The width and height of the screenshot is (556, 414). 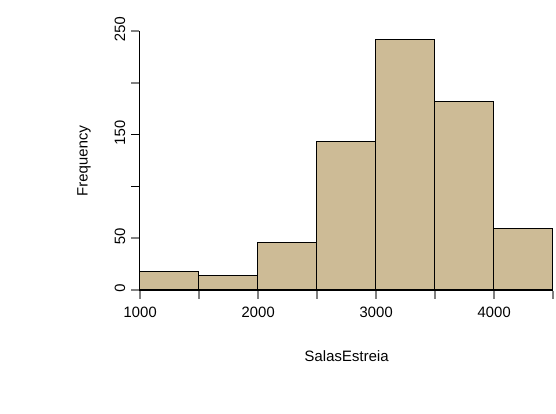 What do you see at coordinates (140, 312) in the screenshot?
I see `x-tick-label: 1000` at bounding box center [140, 312].